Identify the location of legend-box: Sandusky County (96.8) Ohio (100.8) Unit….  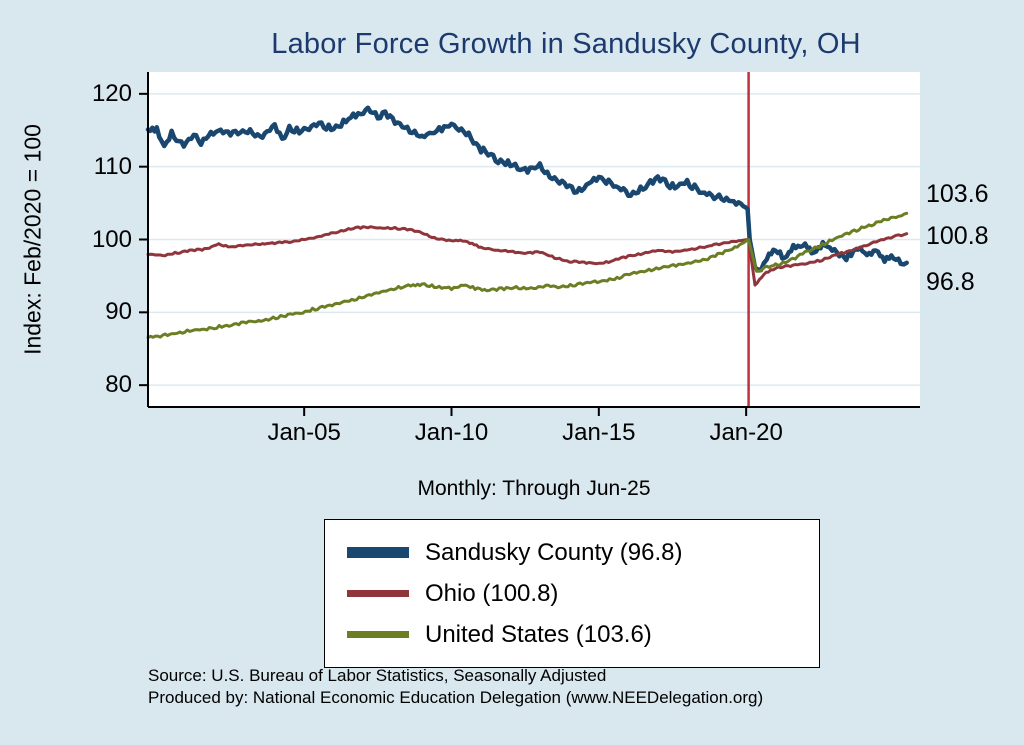
(572, 593).